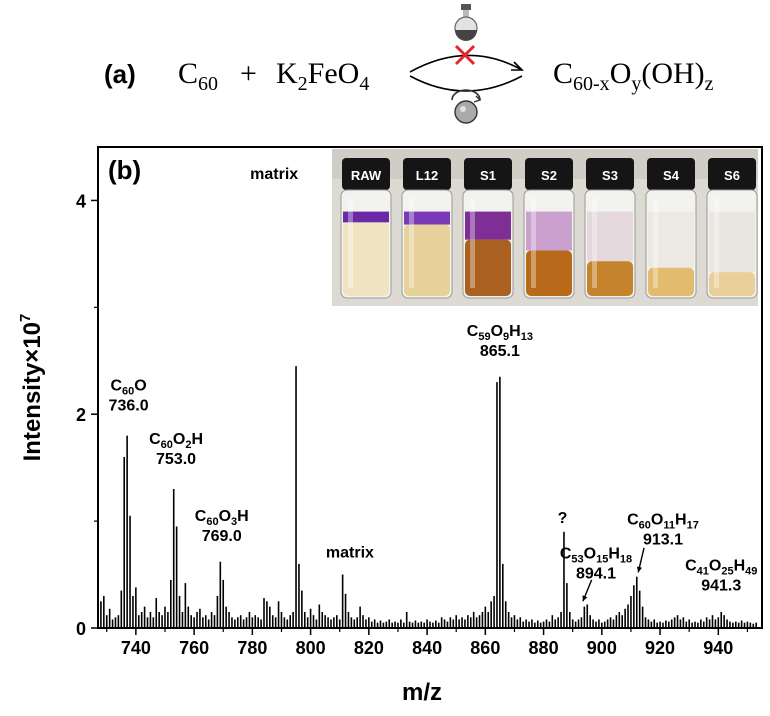 This screenshot has height=716, width=770. I want to click on product-formula: C60-xOy(OH)z, so click(633, 76).